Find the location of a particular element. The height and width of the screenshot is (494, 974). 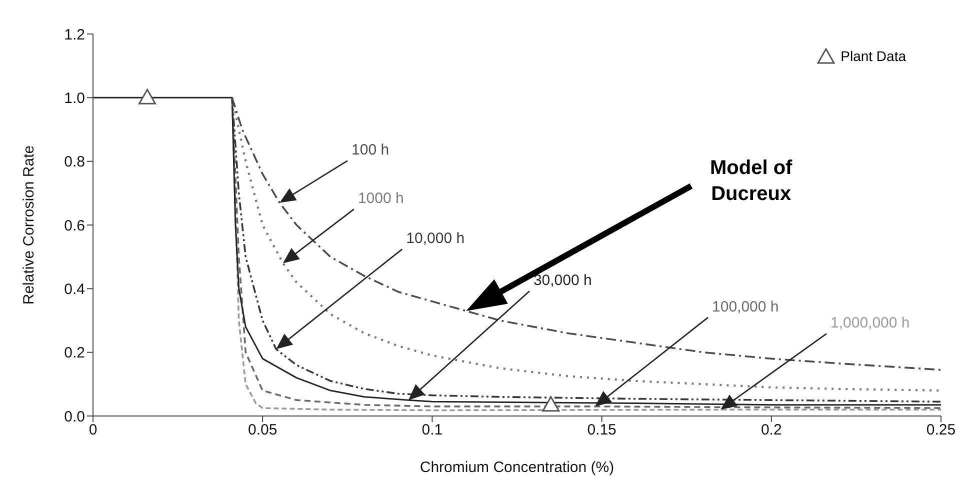

y-tick-label: 0.8 is located at coordinates (74, 162).